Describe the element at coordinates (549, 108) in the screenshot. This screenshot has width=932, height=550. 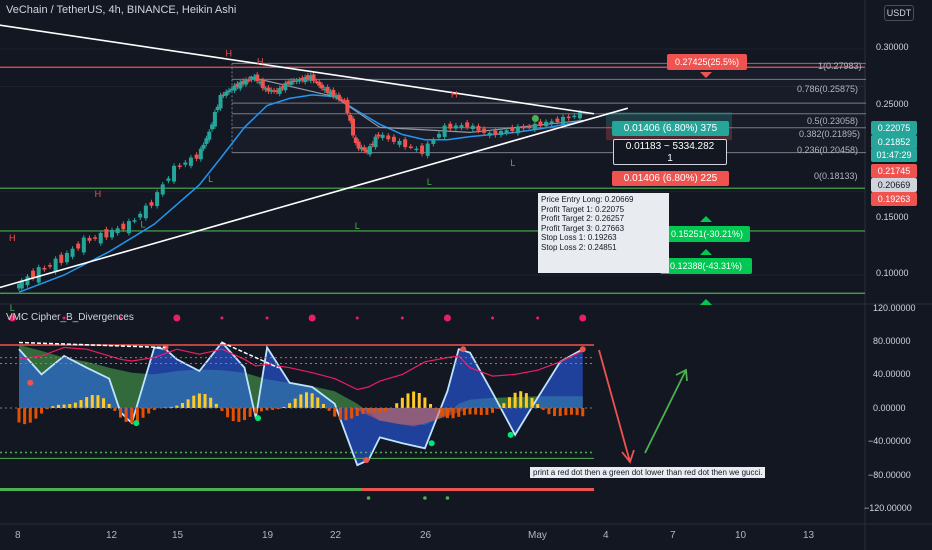
I see `fib-zone` at that location.